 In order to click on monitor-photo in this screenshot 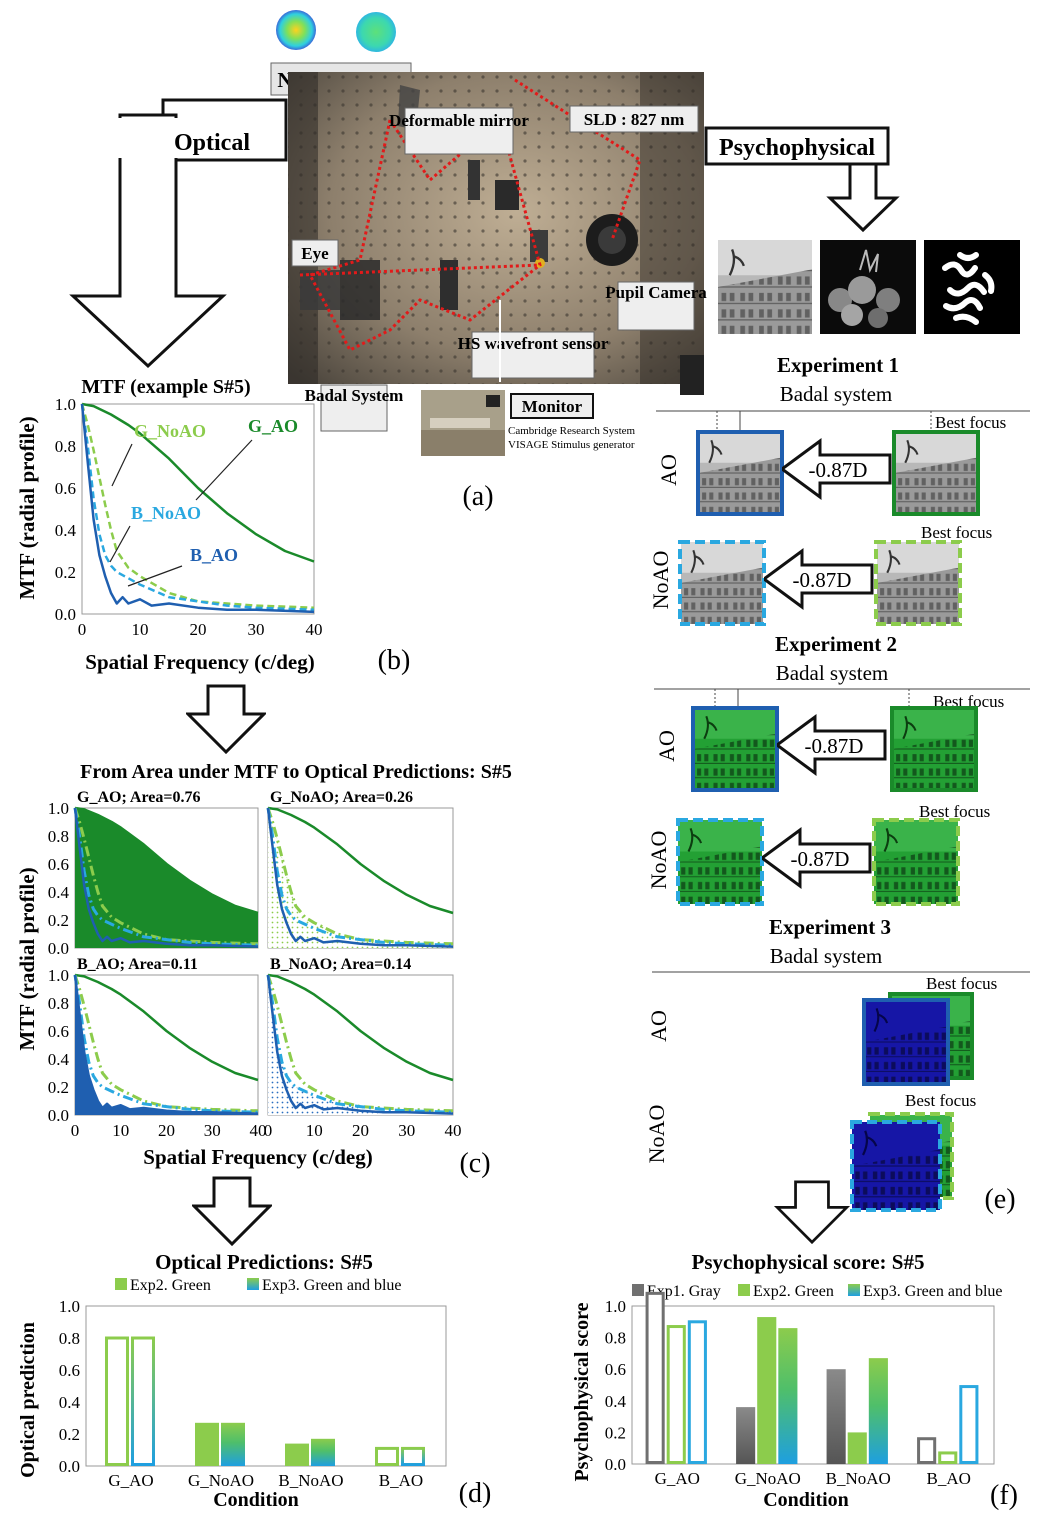, I will do `click(463, 423)`.